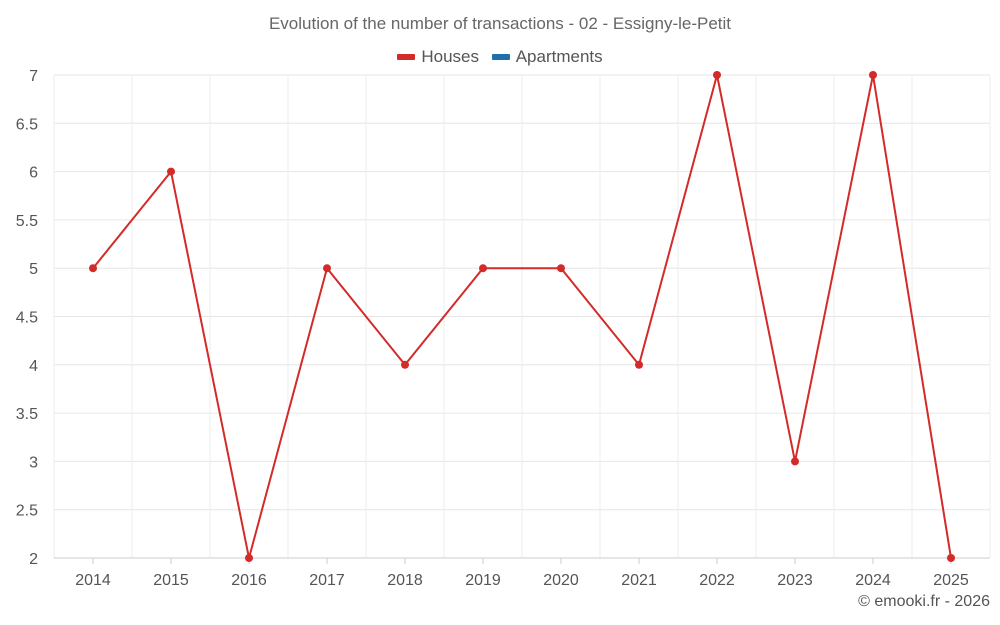  Describe the element at coordinates (483, 580) in the screenshot. I see `x-tick-label: 2019` at that location.